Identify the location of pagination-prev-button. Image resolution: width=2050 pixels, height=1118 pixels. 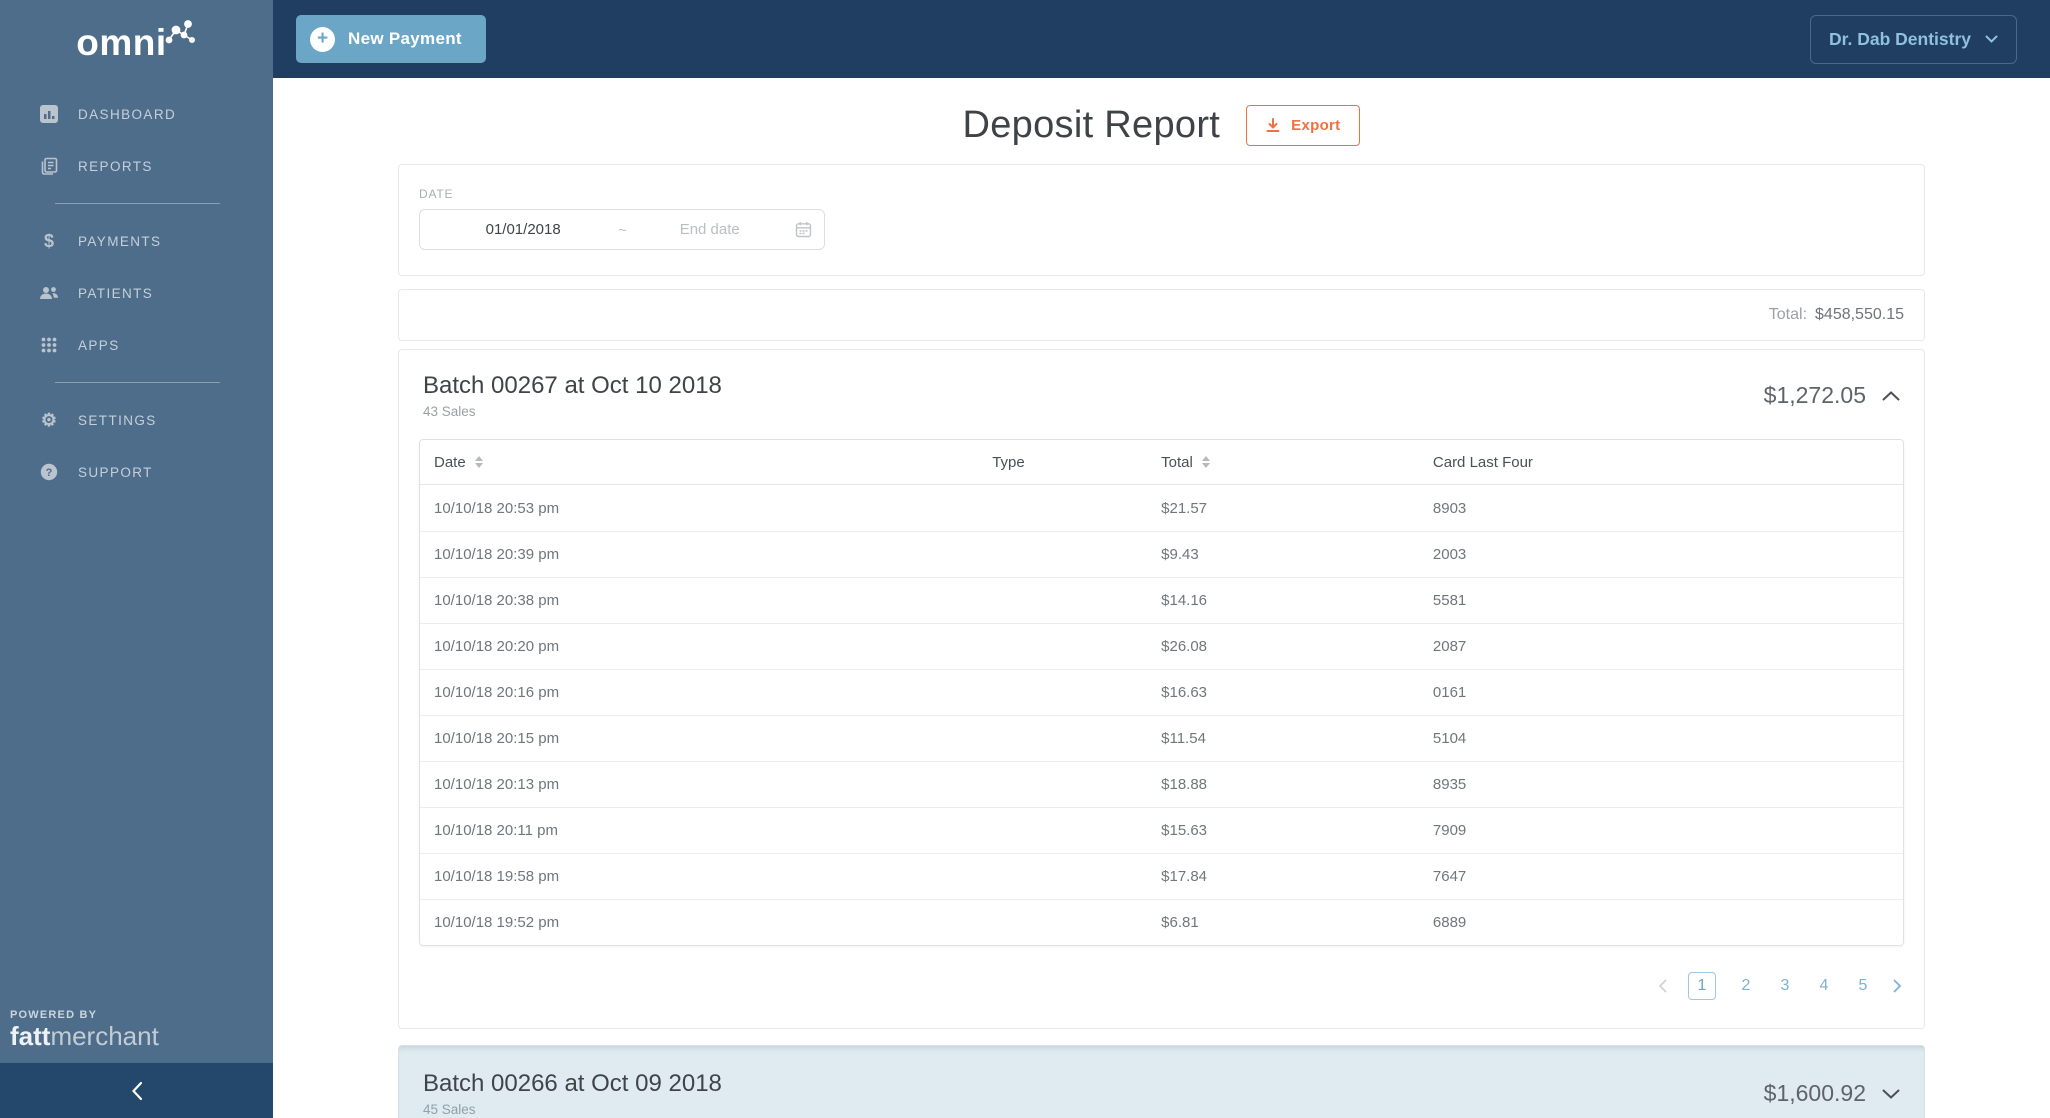
(1662, 986).